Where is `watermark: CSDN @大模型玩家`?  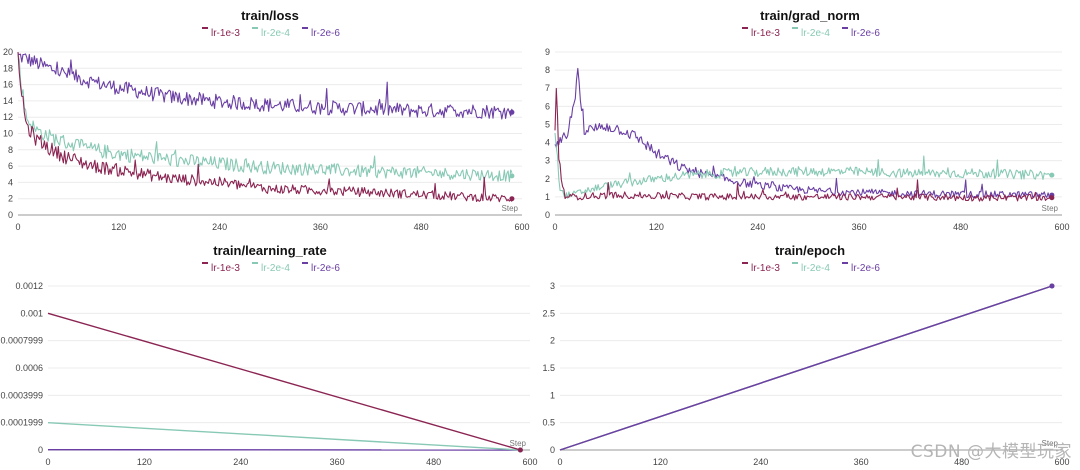
watermark: CSDN @大模型玩家 is located at coordinates (991, 452).